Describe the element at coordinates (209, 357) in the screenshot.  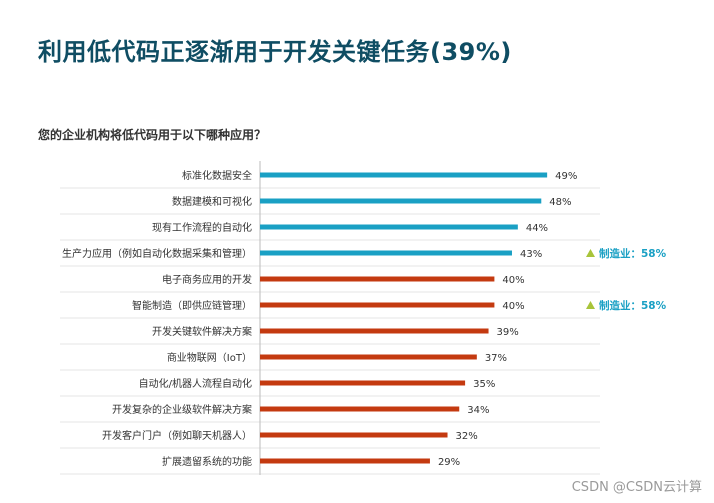
I see `category-label: 商业物联网（IoT）` at that location.